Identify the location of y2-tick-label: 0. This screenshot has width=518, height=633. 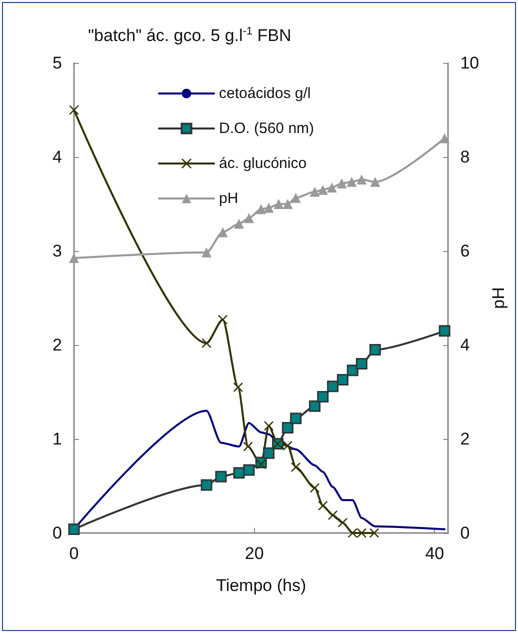
(465, 533).